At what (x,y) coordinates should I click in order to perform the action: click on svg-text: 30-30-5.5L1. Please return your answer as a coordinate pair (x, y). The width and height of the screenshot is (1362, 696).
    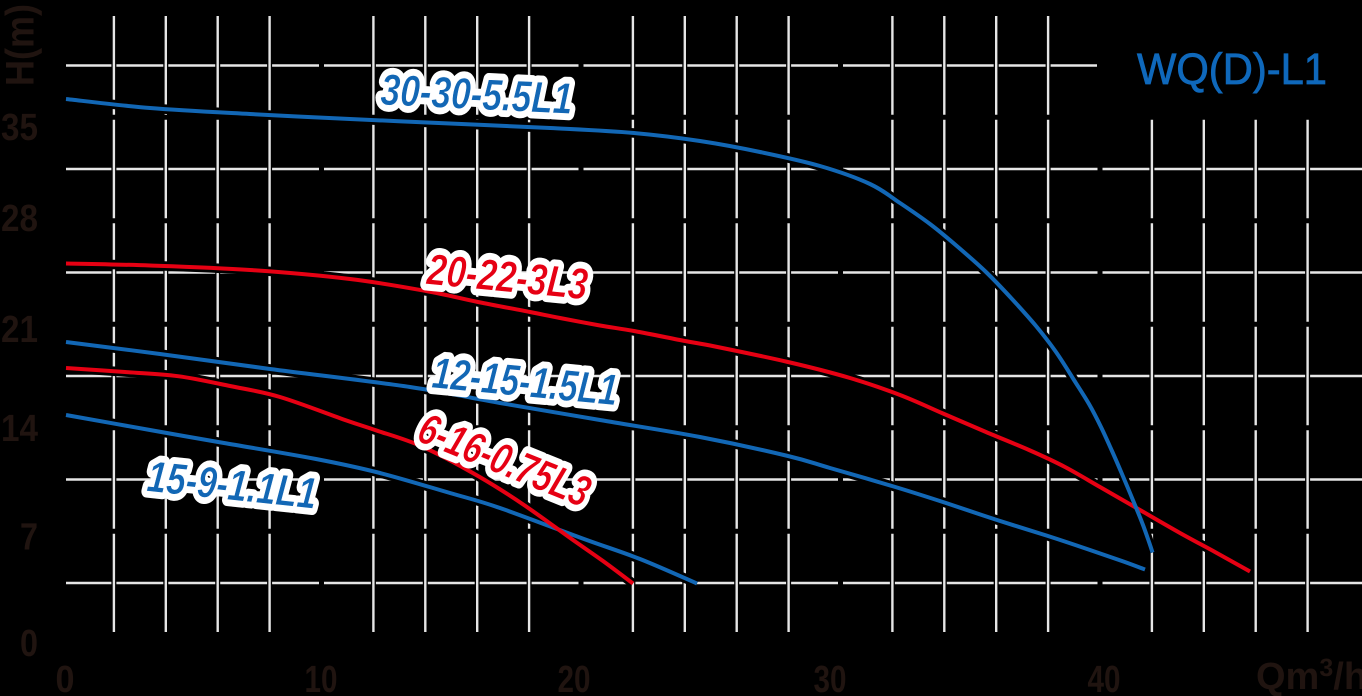
    Looking at the image, I should click on (477, 95).